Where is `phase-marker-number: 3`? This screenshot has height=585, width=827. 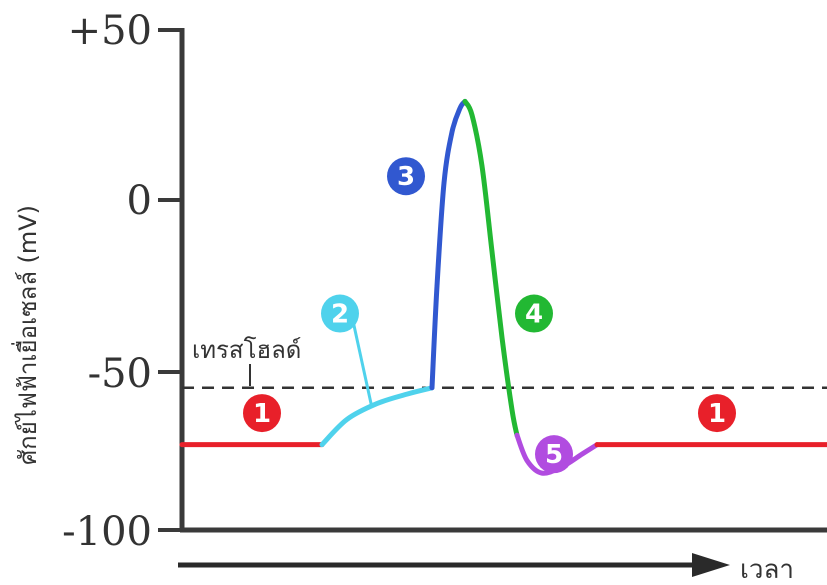 phase-marker-number: 3 is located at coordinates (406, 177).